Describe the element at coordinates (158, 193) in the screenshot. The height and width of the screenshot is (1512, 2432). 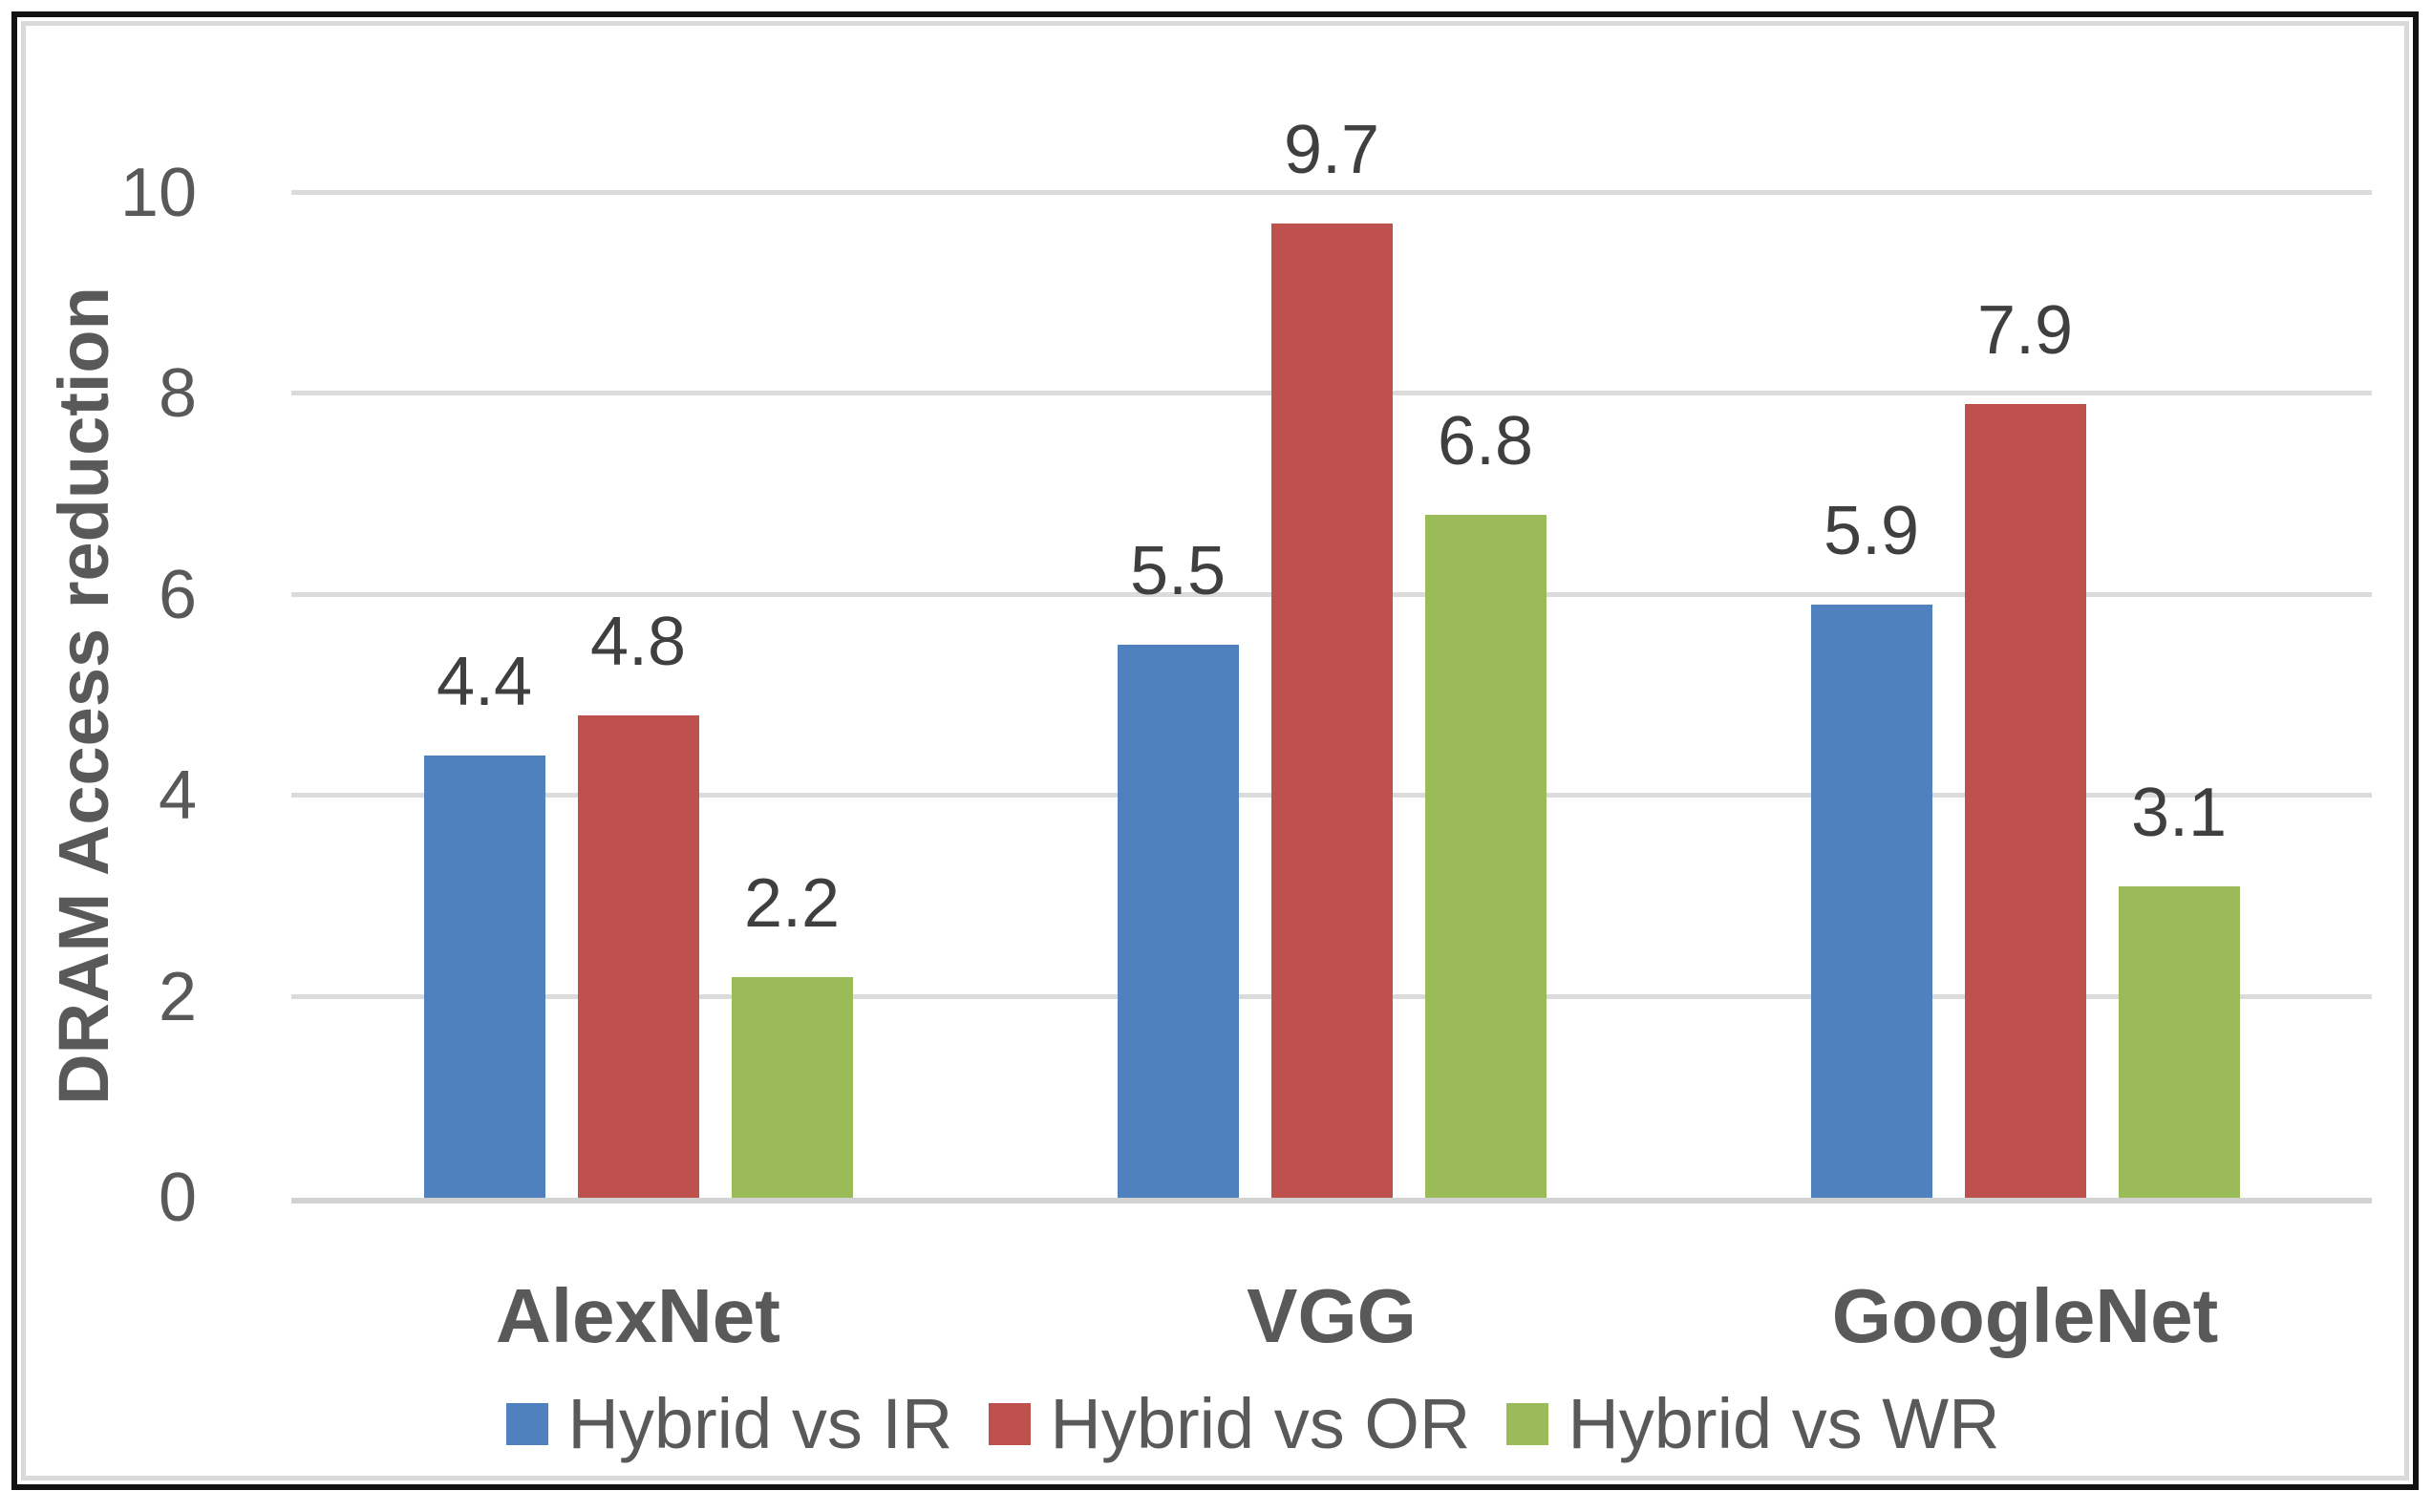
I see `y-tick-label-10: 10` at that location.